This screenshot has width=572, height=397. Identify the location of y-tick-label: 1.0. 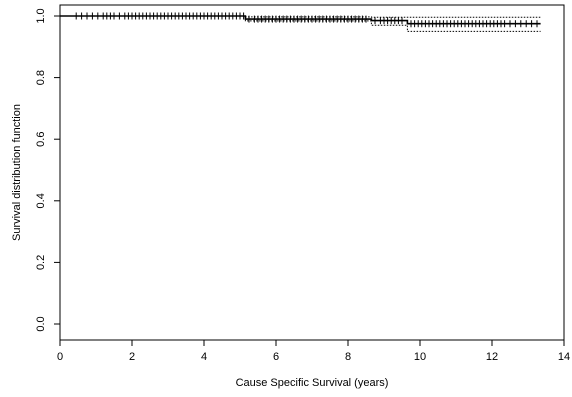
(41, 15).